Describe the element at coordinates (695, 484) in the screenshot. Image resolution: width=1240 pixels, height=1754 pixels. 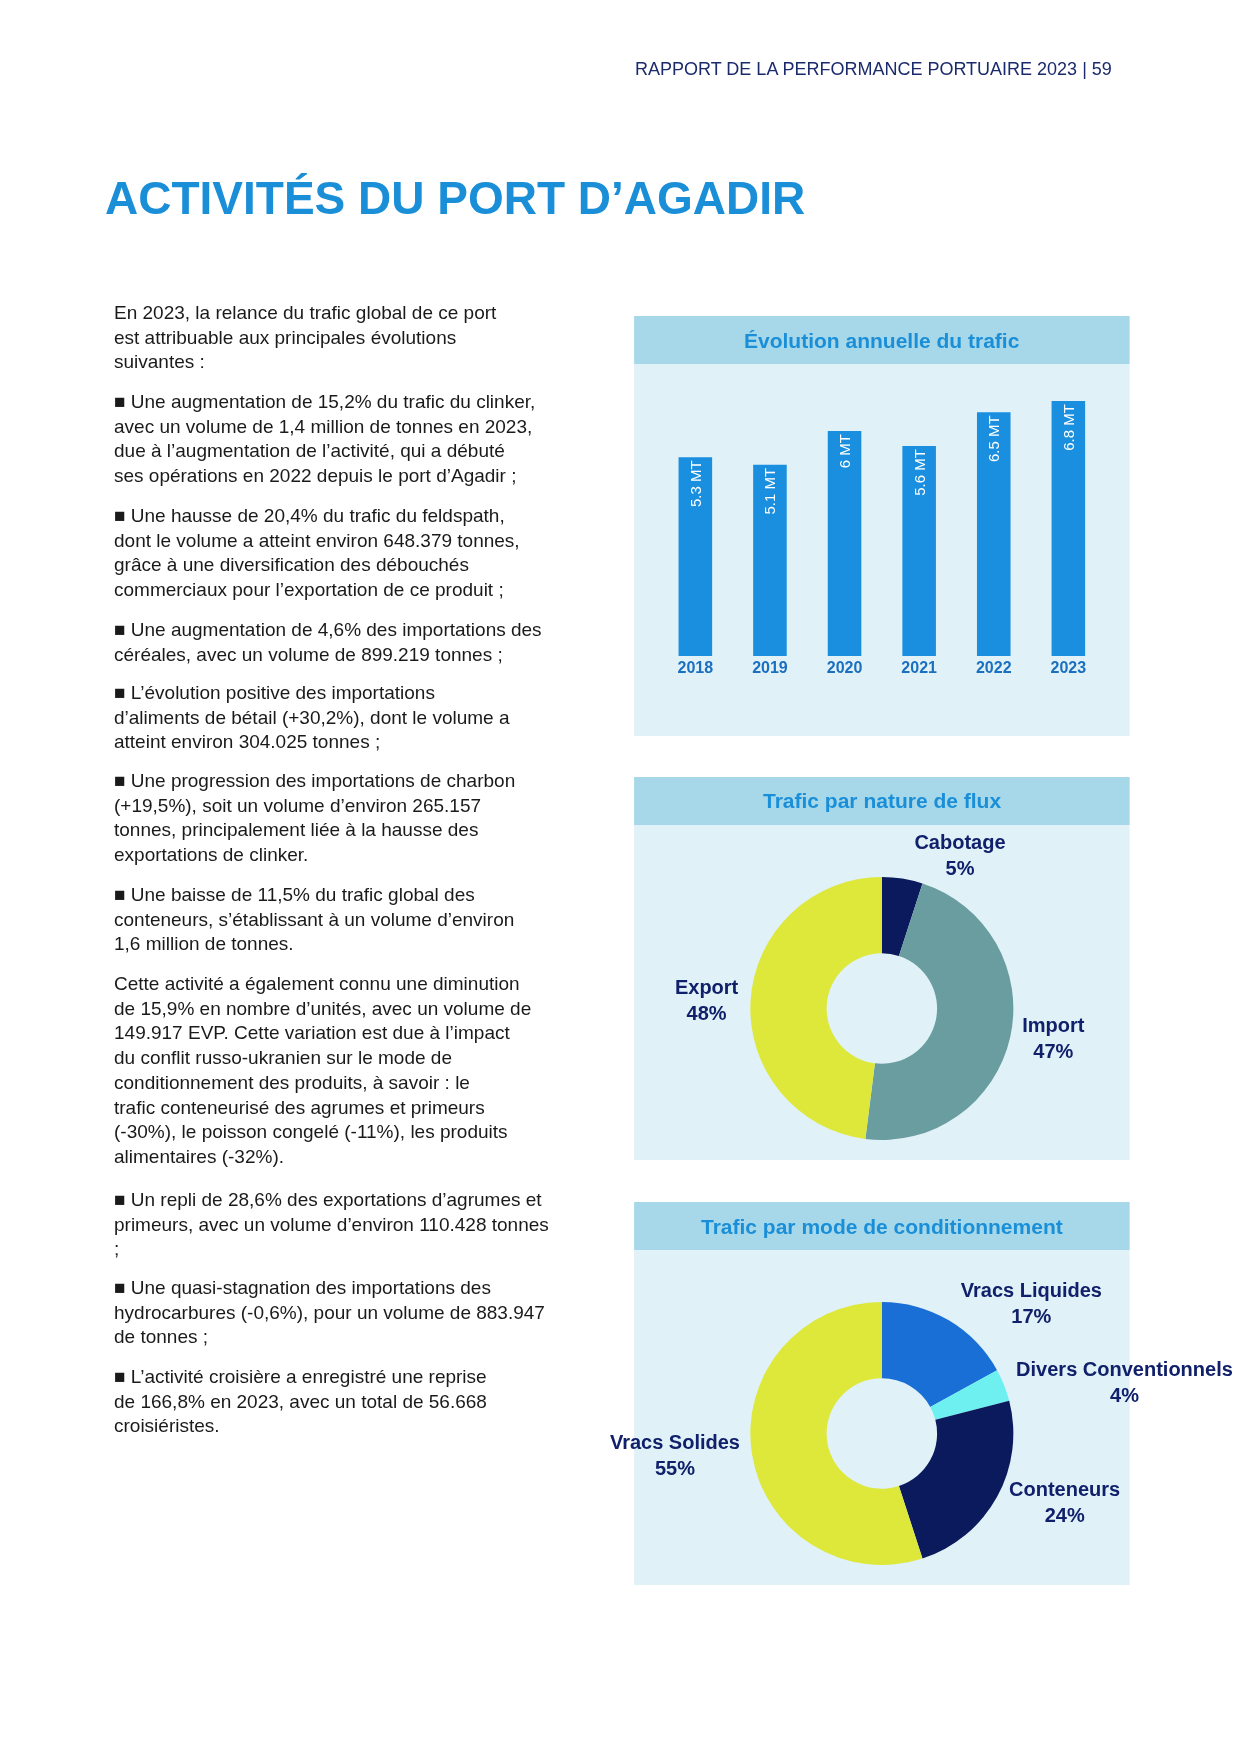
I see `data-label: 5.3 MT` at that location.